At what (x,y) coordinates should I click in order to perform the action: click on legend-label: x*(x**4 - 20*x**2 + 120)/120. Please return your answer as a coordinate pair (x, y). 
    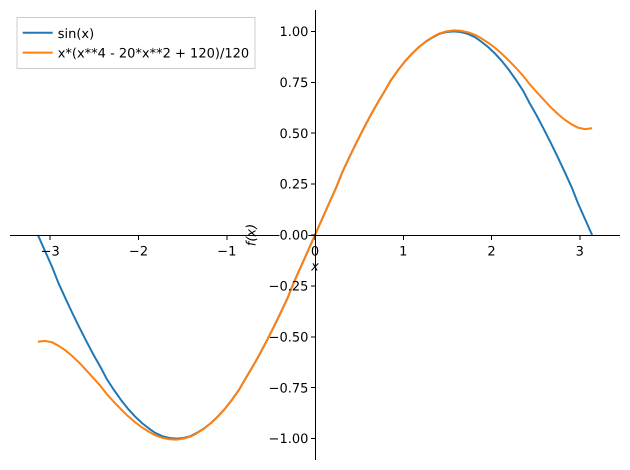
    Looking at the image, I should click on (154, 54).